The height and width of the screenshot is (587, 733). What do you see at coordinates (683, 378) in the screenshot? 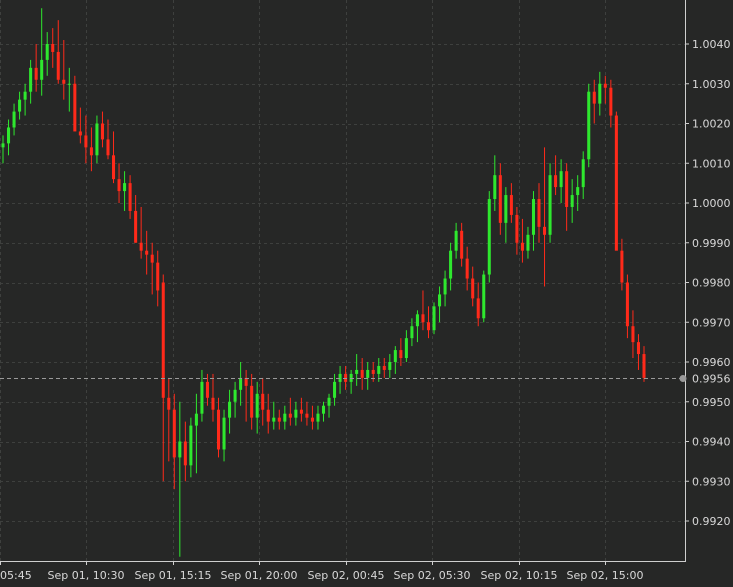
I see `price-dot` at bounding box center [683, 378].